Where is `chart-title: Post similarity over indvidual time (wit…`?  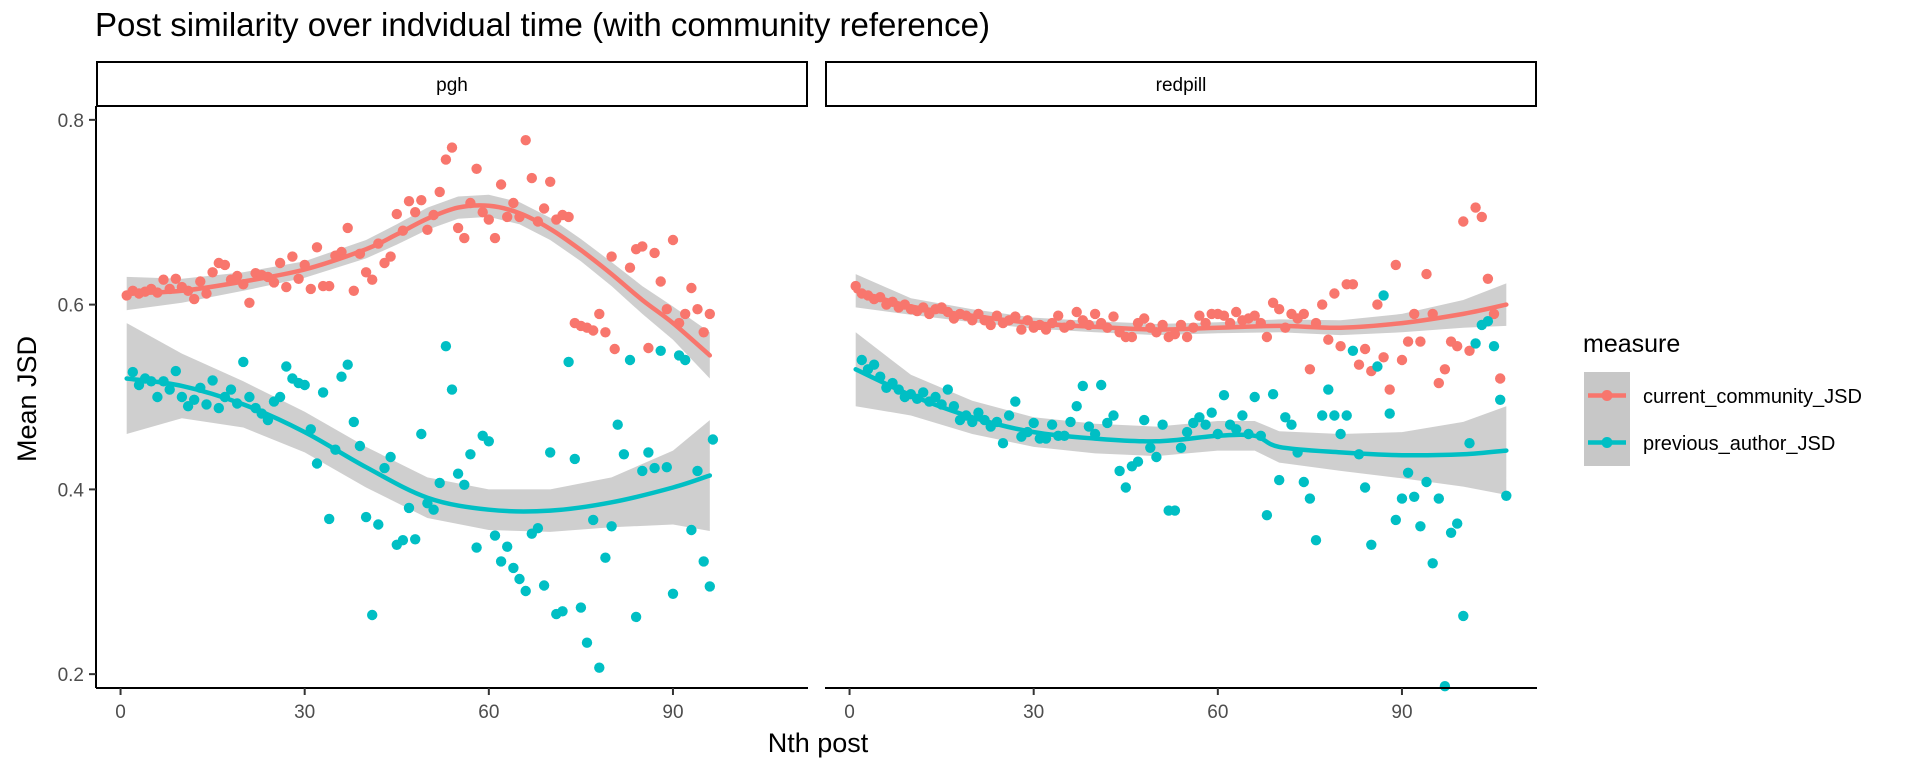 chart-title: Post similarity over indvidual time (wit… is located at coordinates (542, 24).